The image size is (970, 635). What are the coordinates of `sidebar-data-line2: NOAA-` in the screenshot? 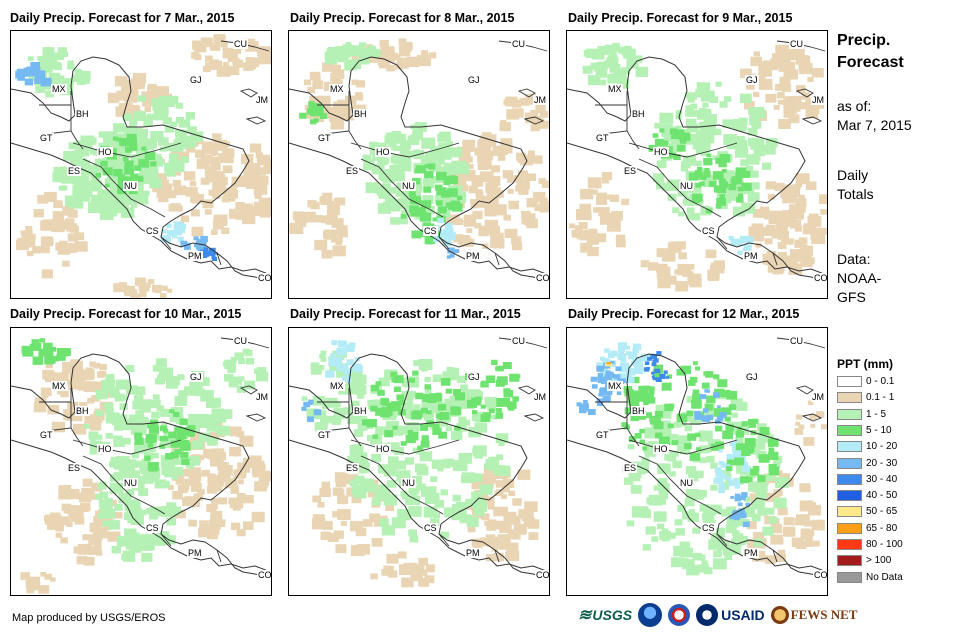 It's located at (859, 278).